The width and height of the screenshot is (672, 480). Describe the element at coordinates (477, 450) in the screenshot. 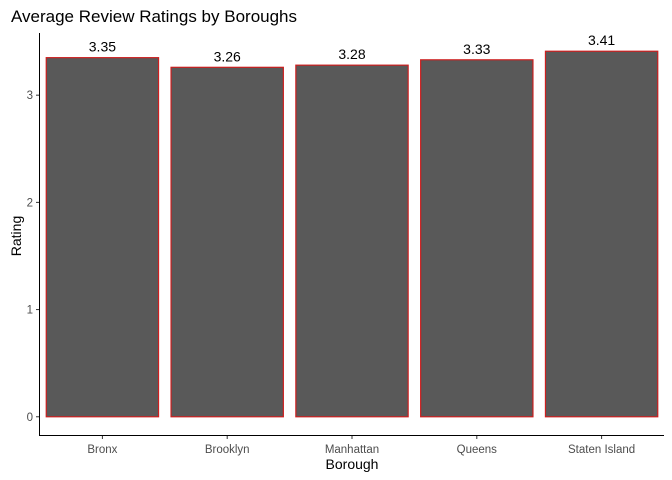

I see `x-tick-label: Queens` at that location.